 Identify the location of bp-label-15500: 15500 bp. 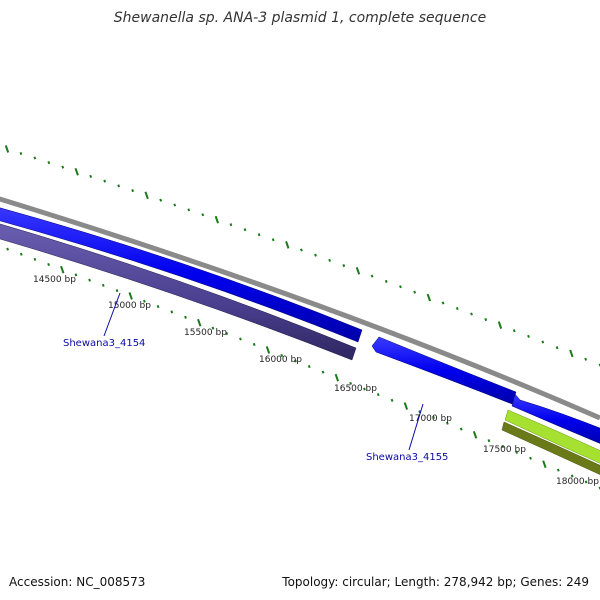
(205, 333).